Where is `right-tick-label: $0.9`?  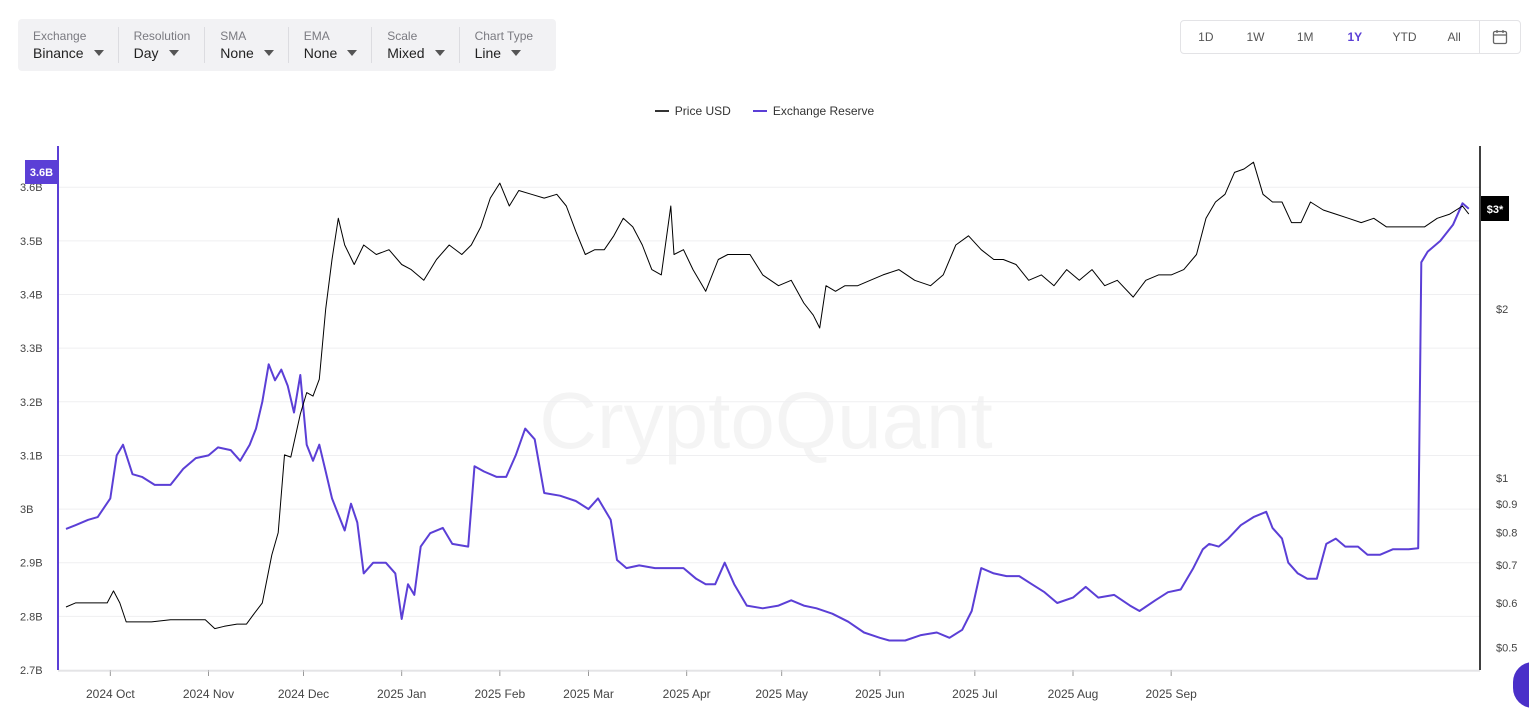
right-tick-label: $0.9 is located at coordinates (1506, 505).